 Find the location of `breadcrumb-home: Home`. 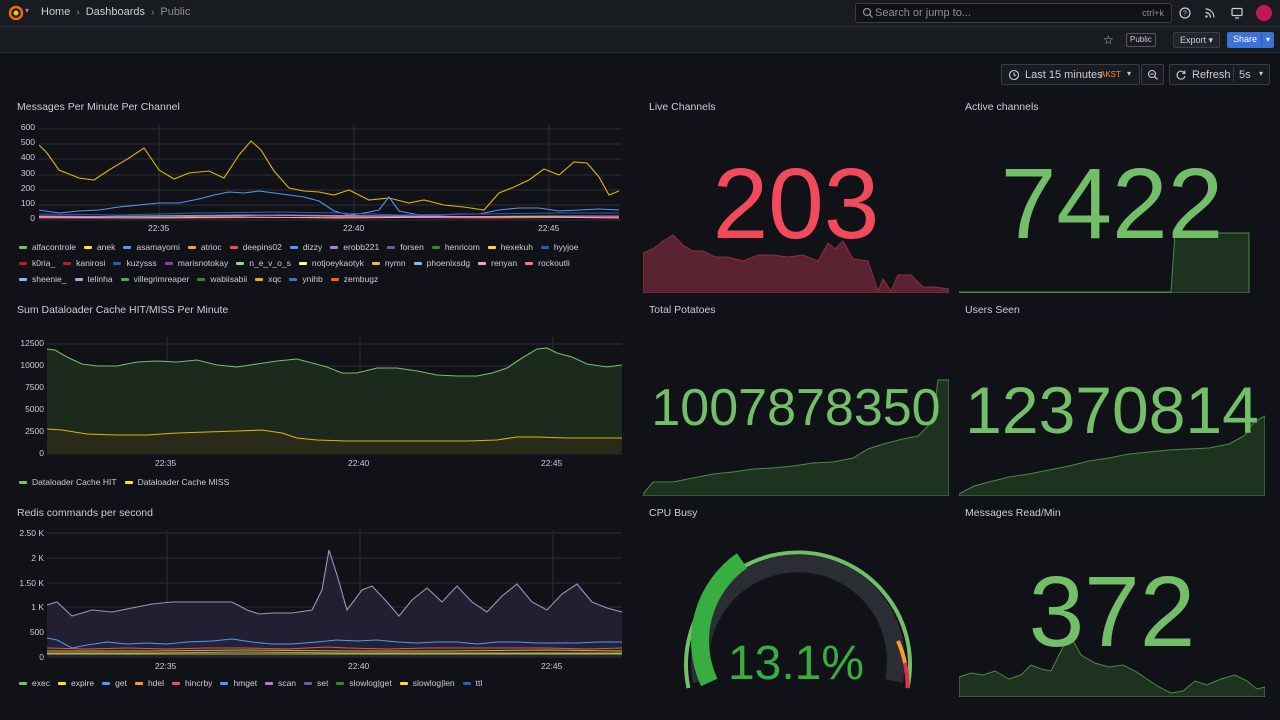

breadcrumb-home: Home is located at coordinates (56, 12).